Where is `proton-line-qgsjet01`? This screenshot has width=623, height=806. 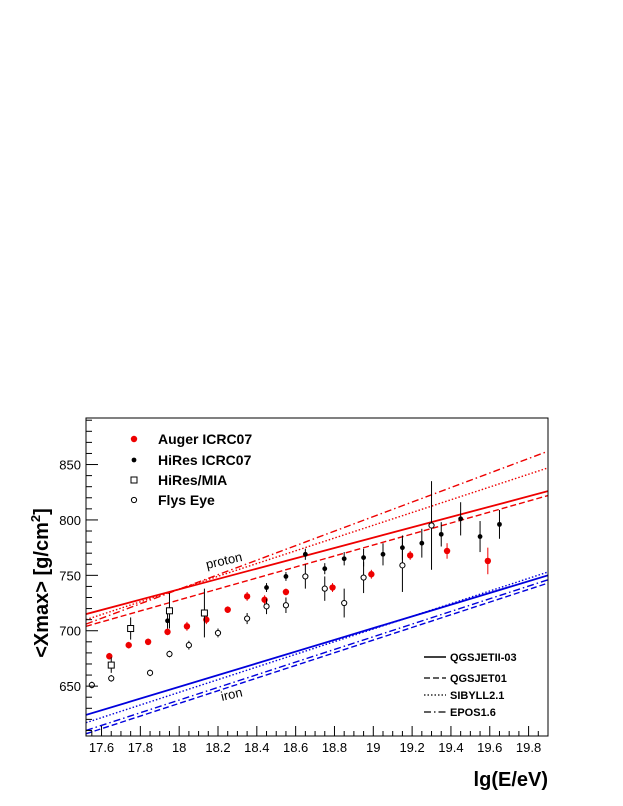 proton-line-qgsjet01 is located at coordinates (317, 560).